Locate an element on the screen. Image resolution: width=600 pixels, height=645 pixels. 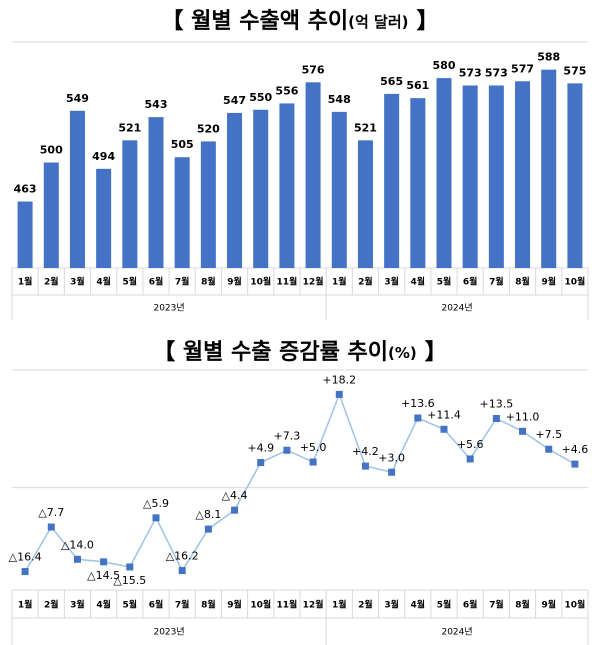
title-unit: (%) is located at coordinates (402, 353).